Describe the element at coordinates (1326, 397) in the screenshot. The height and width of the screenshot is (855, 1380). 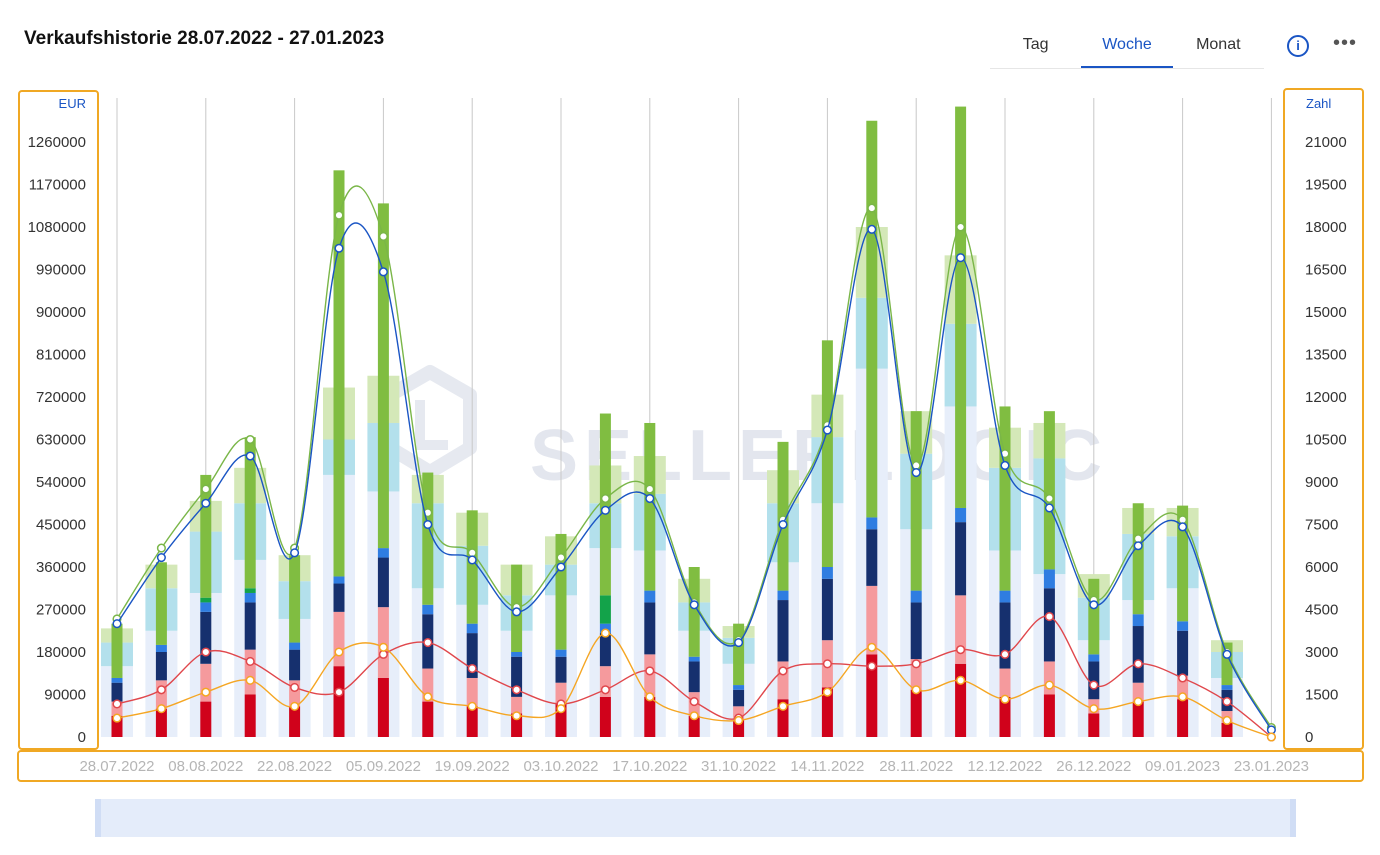
I see `right-tick-label: 12000` at that location.